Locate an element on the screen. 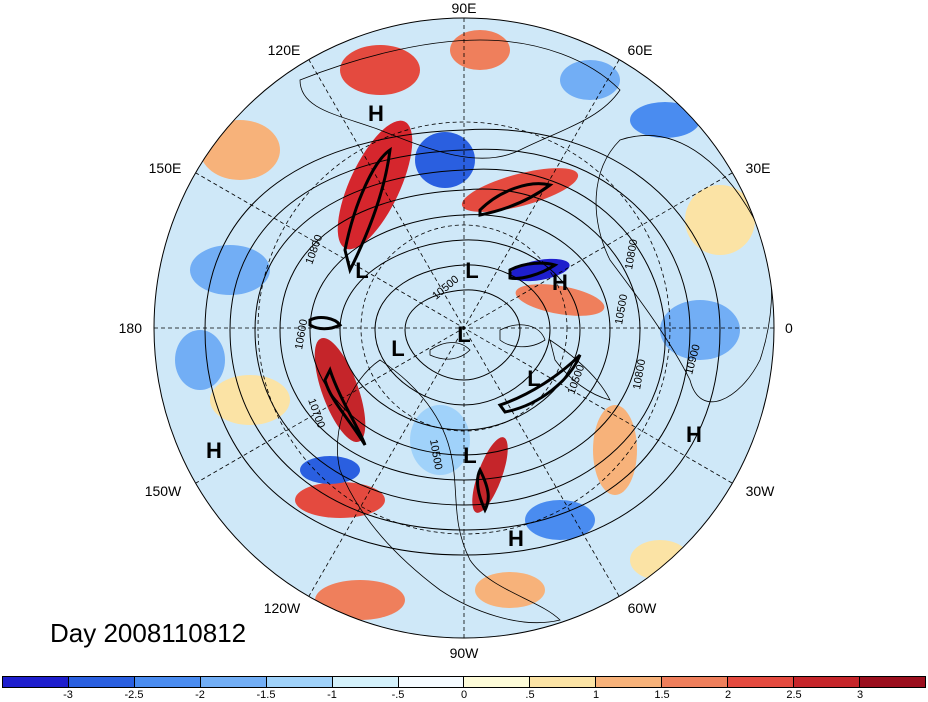 This screenshot has width=928, height=702. lon-label-180: 180 is located at coordinates (131, 328).